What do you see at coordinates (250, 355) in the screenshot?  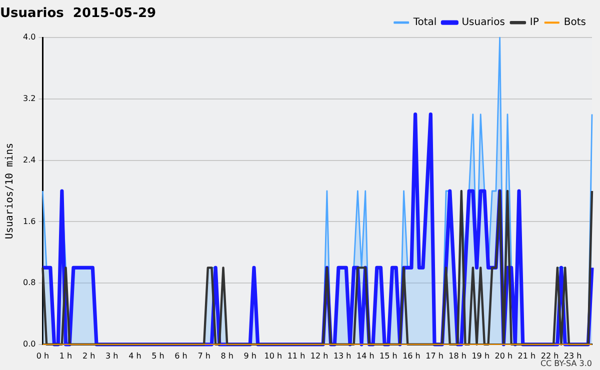 I see `x-tick-label: 9 h` at bounding box center [250, 355].